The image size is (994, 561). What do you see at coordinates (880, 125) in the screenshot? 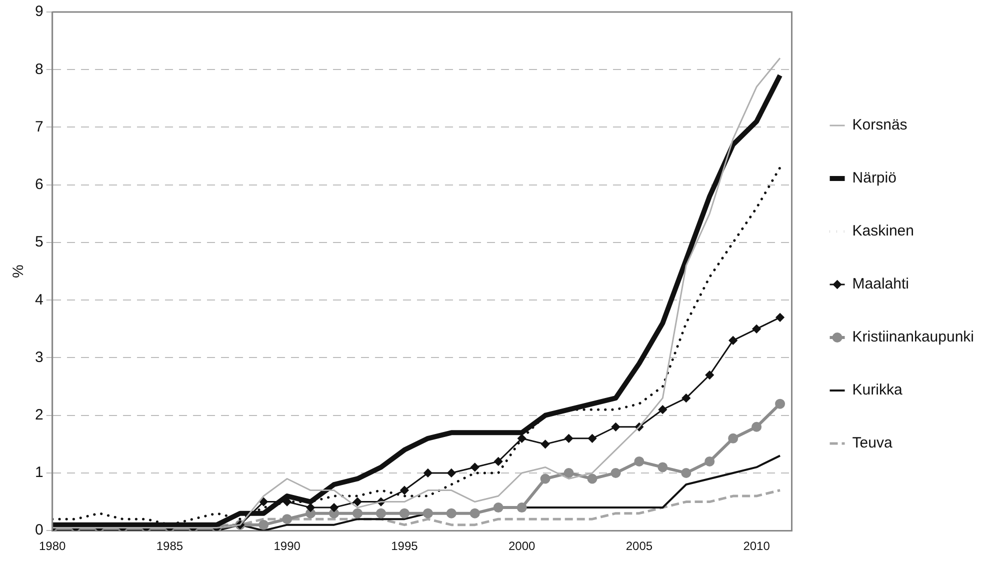
I see `legend-label: Korsnäs` at bounding box center [880, 125].